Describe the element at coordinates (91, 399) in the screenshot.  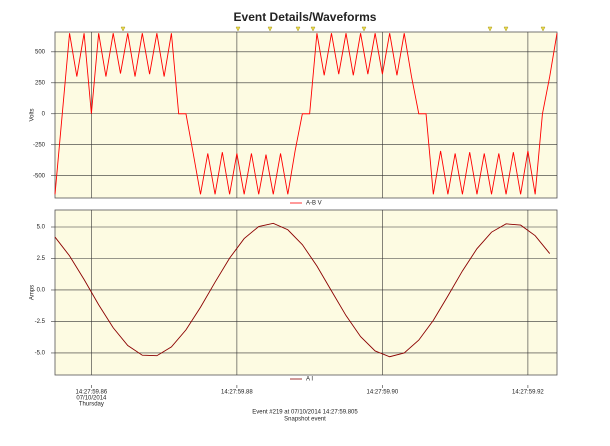
I see `x-date-label: 07/10/2014` at that location.